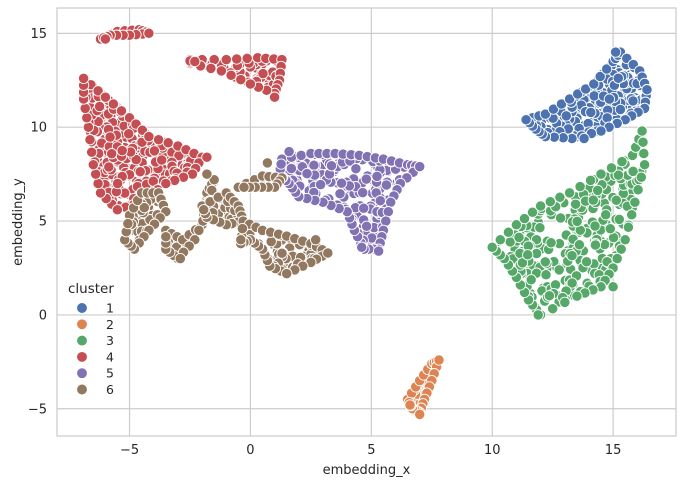 The height and width of the screenshot is (486, 685). I want to click on x-tick-label: 15, so click(613, 450).